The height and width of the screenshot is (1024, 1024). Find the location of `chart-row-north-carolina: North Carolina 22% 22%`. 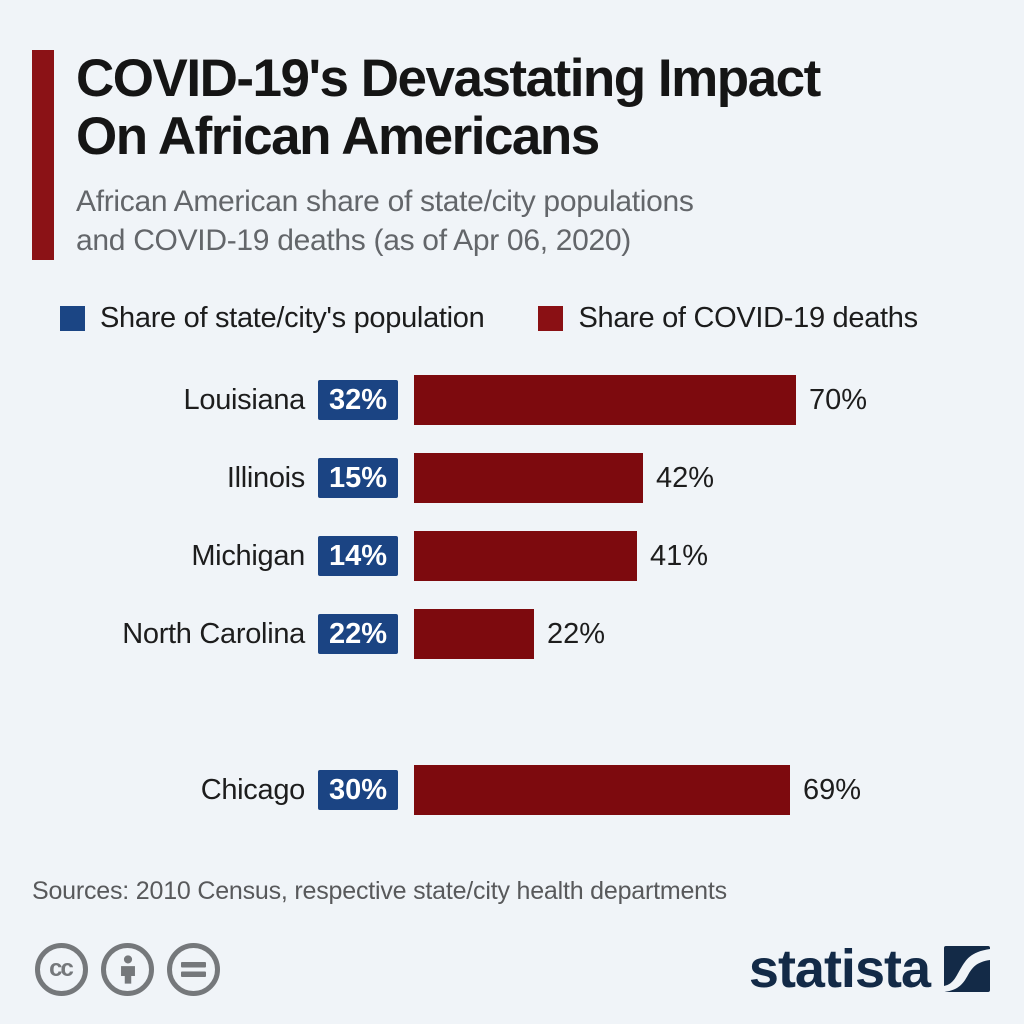

chart-row-north-carolina: North Carolina 22% 22% is located at coordinates (512, 634).